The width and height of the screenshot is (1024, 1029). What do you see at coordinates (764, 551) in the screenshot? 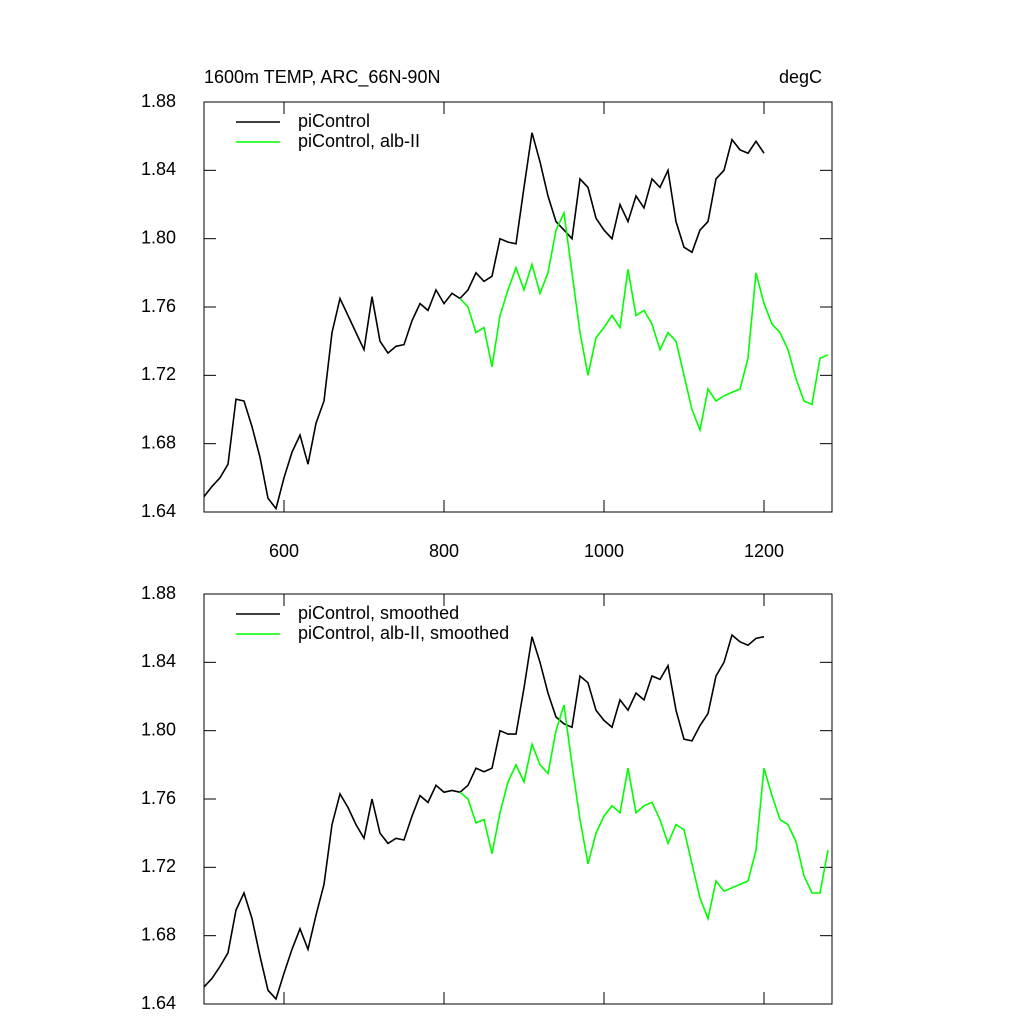
I see `x-tick-label: 1200` at bounding box center [764, 551].